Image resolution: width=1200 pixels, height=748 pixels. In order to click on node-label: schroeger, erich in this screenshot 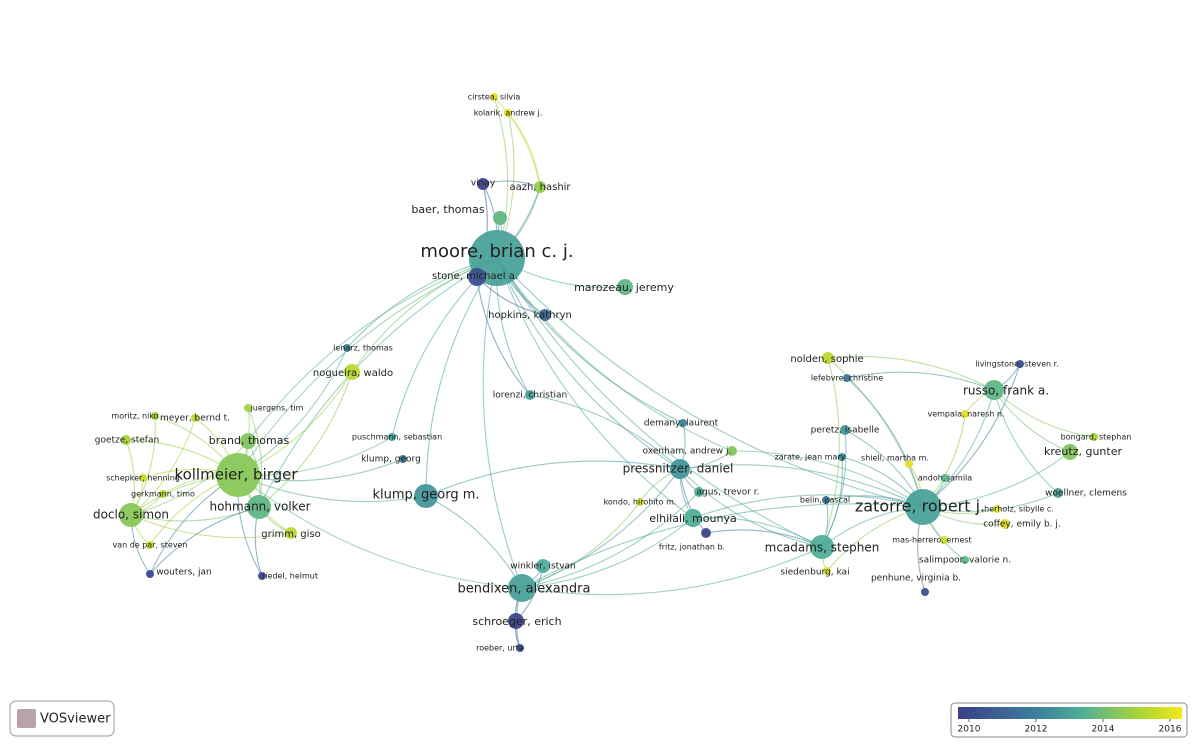, I will do `click(516, 621)`.